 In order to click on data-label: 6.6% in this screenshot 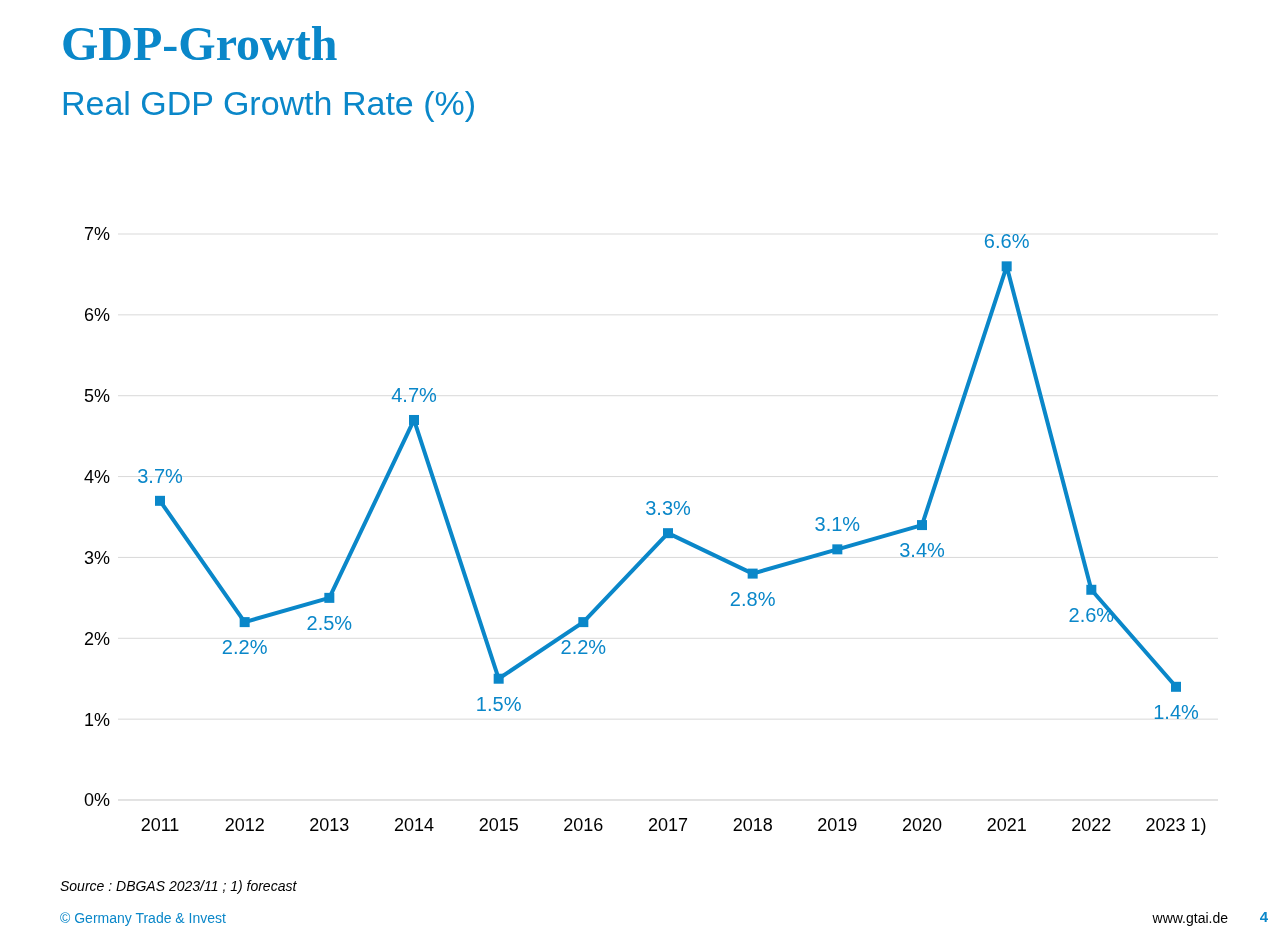, I will do `click(1006, 241)`.